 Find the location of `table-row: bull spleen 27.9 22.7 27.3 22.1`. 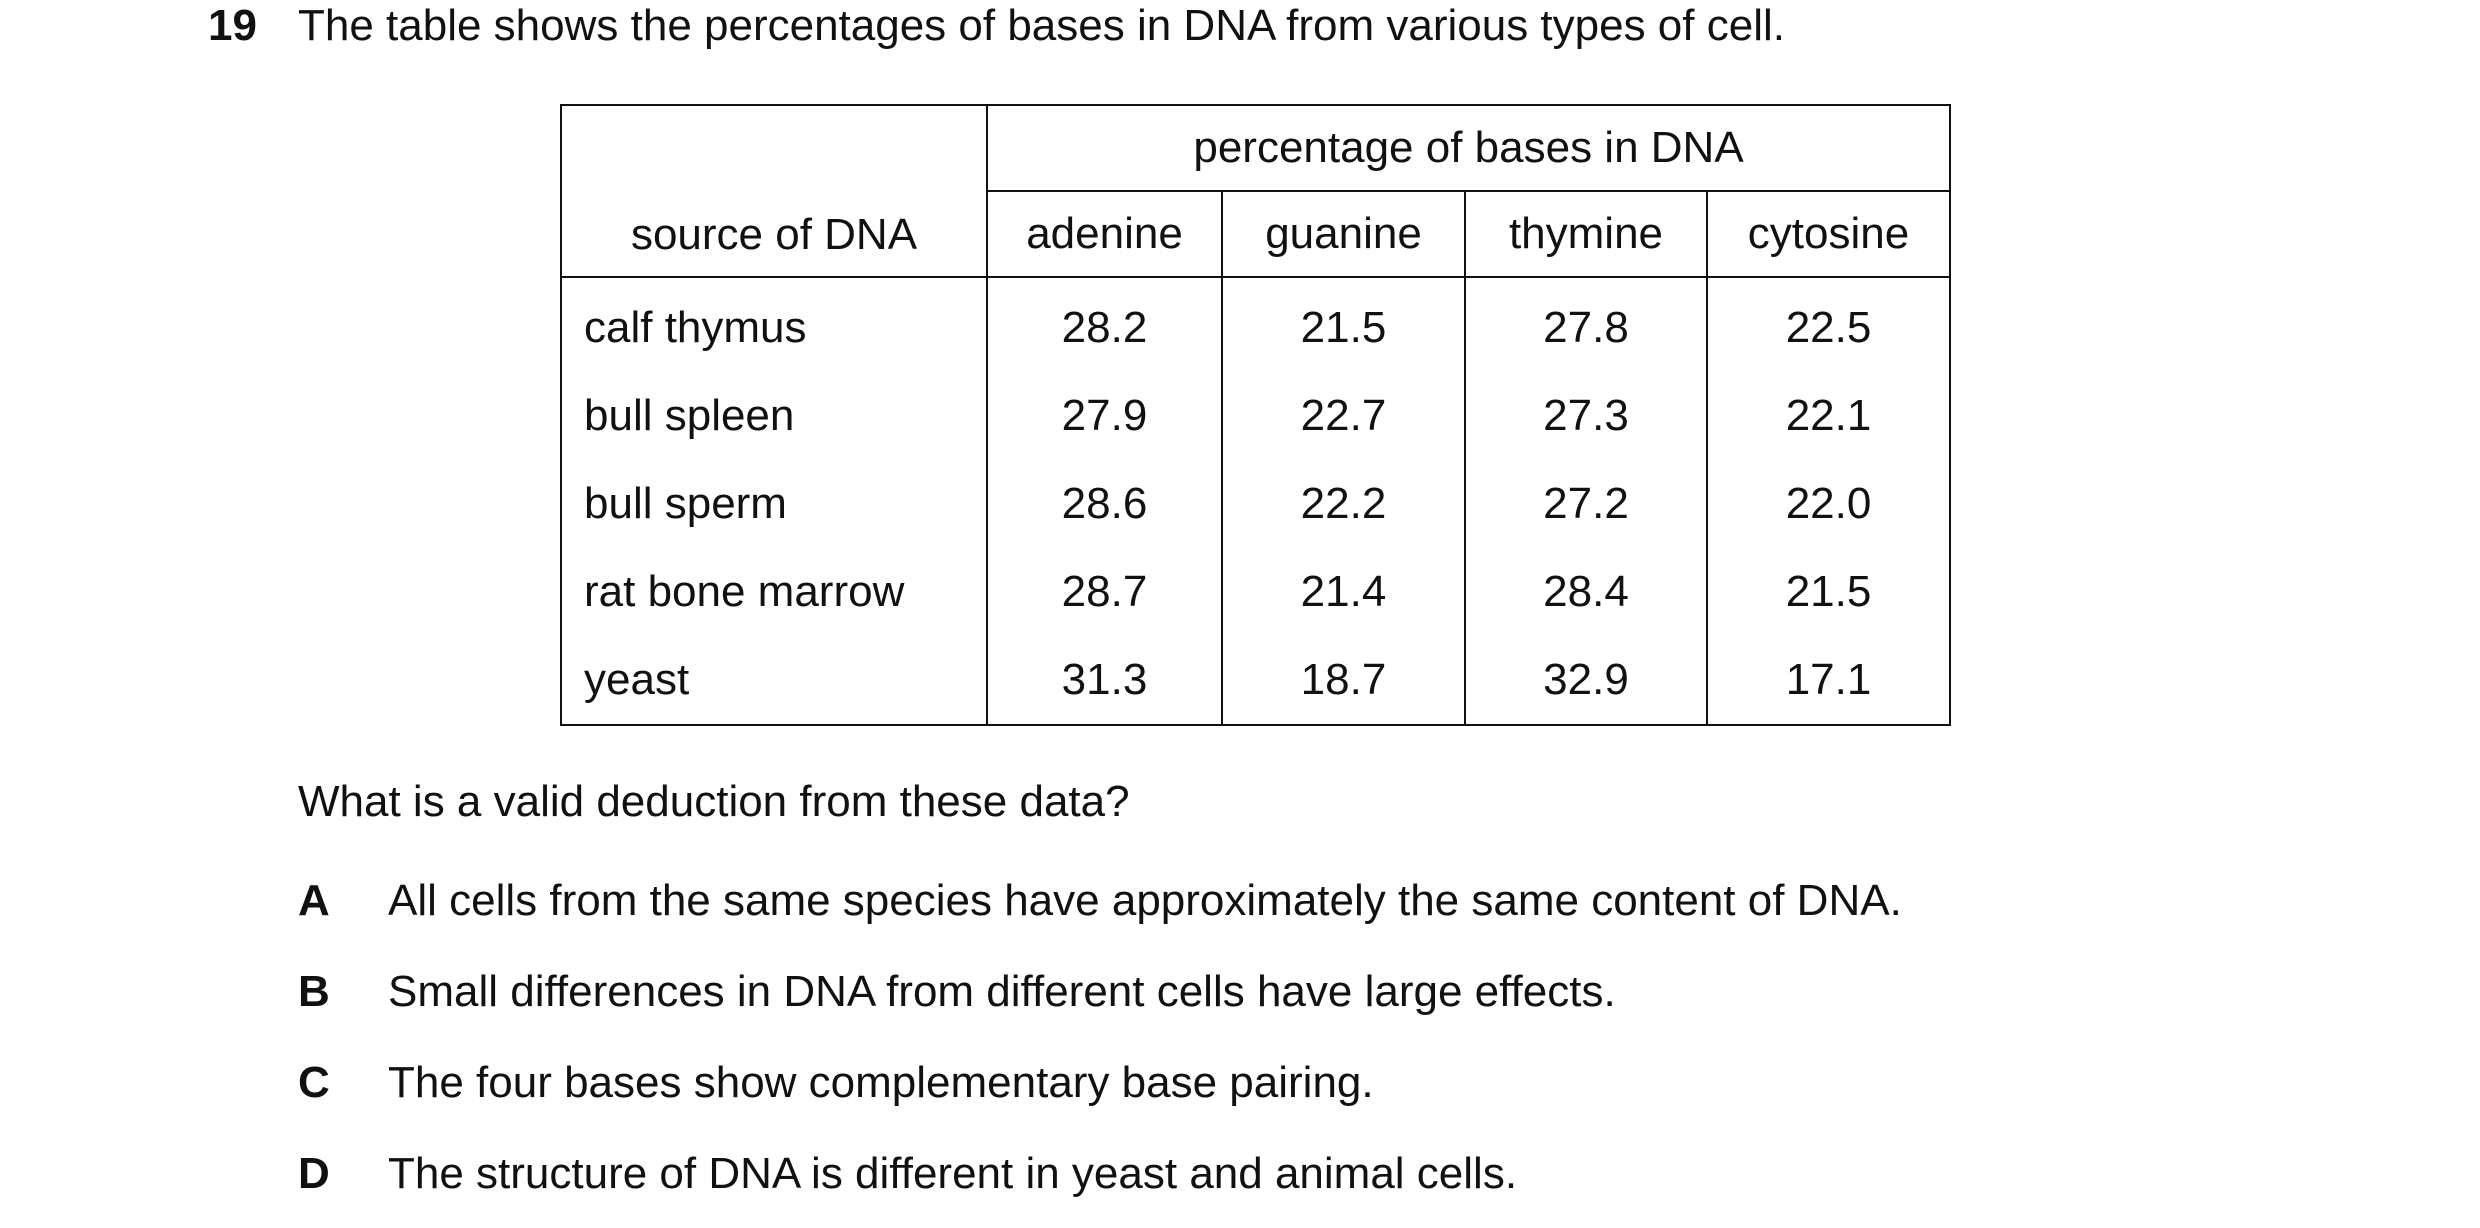

table-row: bull spleen 27.9 22.7 27.3 22.1 is located at coordinates (1256, 416).